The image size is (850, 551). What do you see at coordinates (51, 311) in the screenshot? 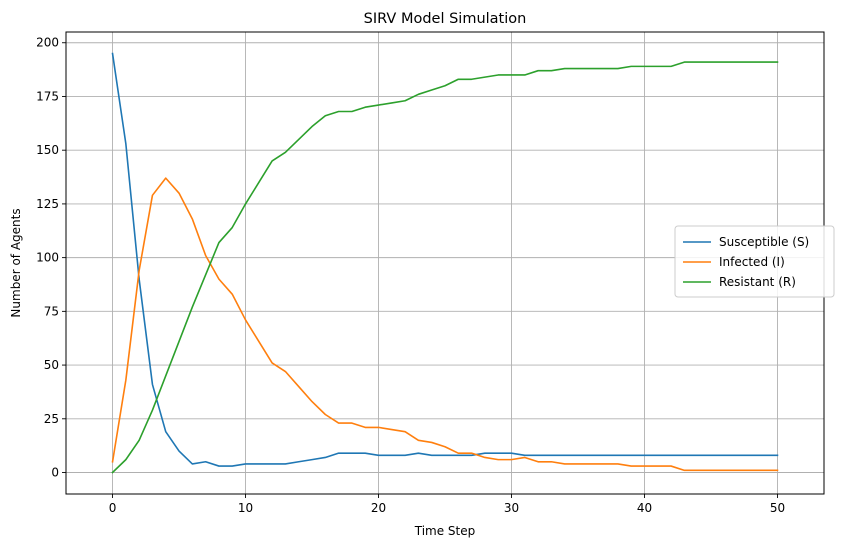
I see `y-tick-label: 75` at bounding box center [51, 311].